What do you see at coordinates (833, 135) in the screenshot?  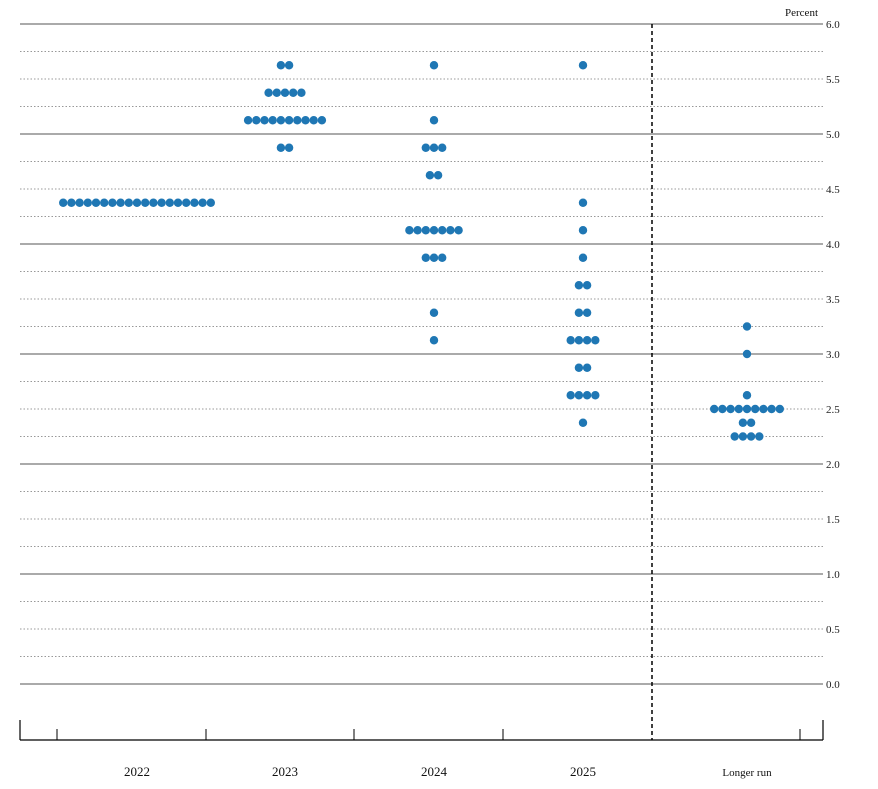 I see `y-tick-label: 5.0` at bounding box center [833, 135].